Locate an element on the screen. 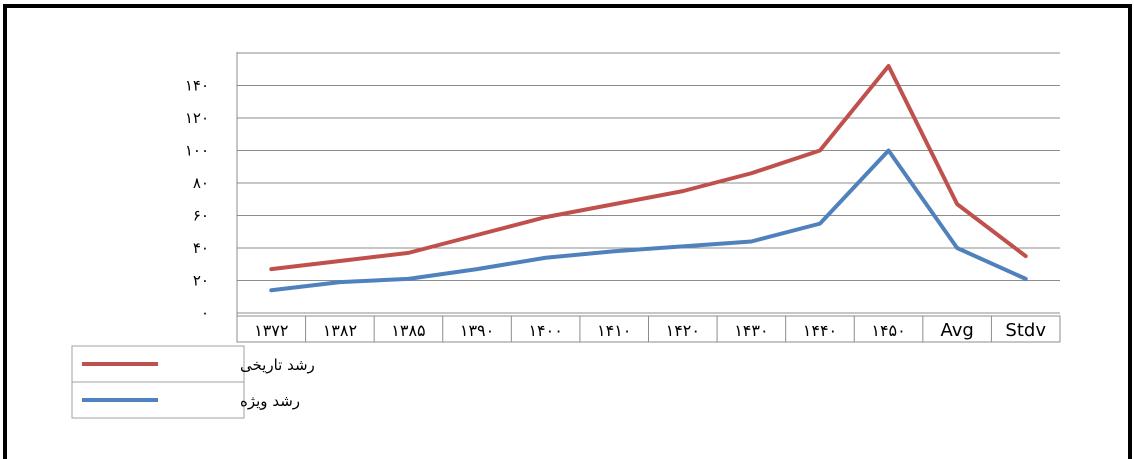 This screenshot has width=1134, height=459. x-tick-label: ۱۴۲۰ is located at coordinates (683, 330).